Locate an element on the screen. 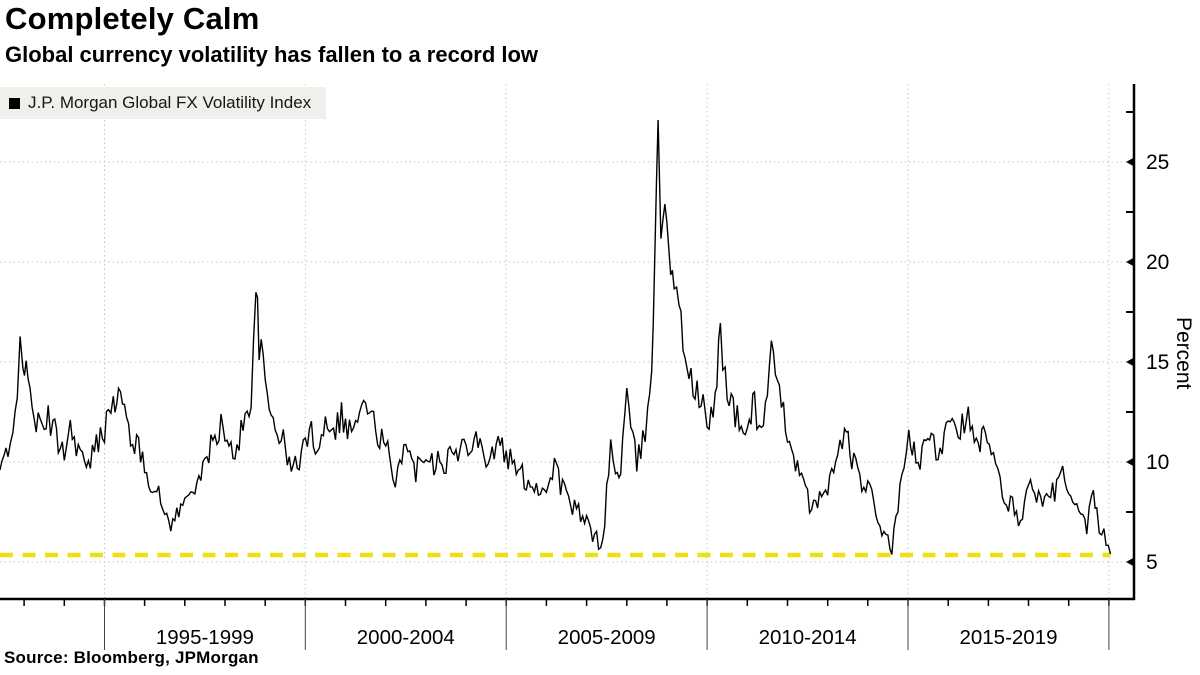 The height and width of the screenshot is (675, 1200). legend: J.P. Morgan Global FX Volatility Index is located at coordinates (163, 103).